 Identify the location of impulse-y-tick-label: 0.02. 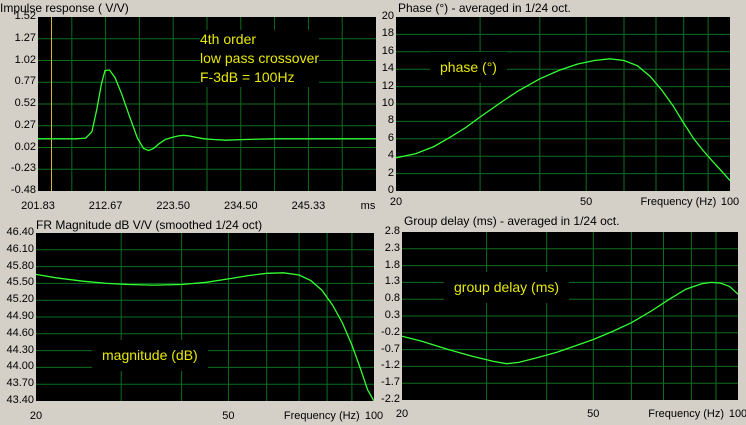
(25, 146).